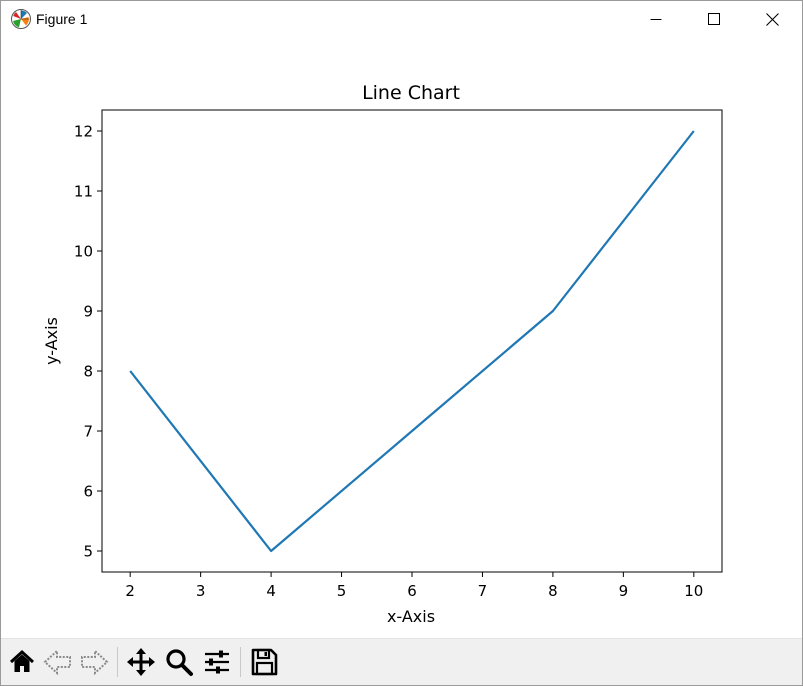 The width and height of the screenshot is (803, 686). I want to click on chart-title: Line Chart, so click(411, 93).